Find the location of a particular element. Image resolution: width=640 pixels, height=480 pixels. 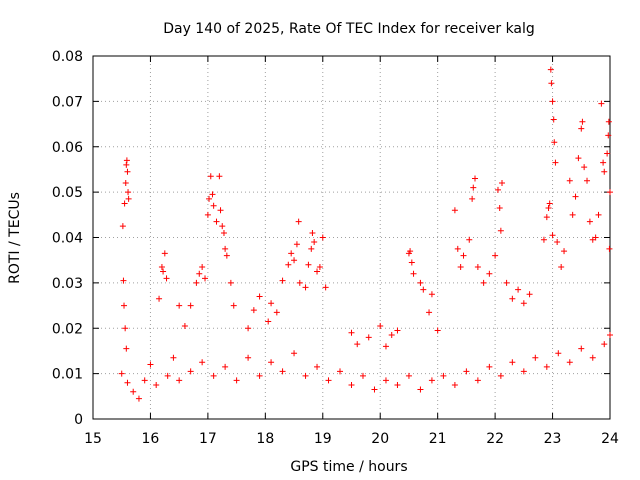

x-tick-label: 22 is located at coordinates (495, 439).